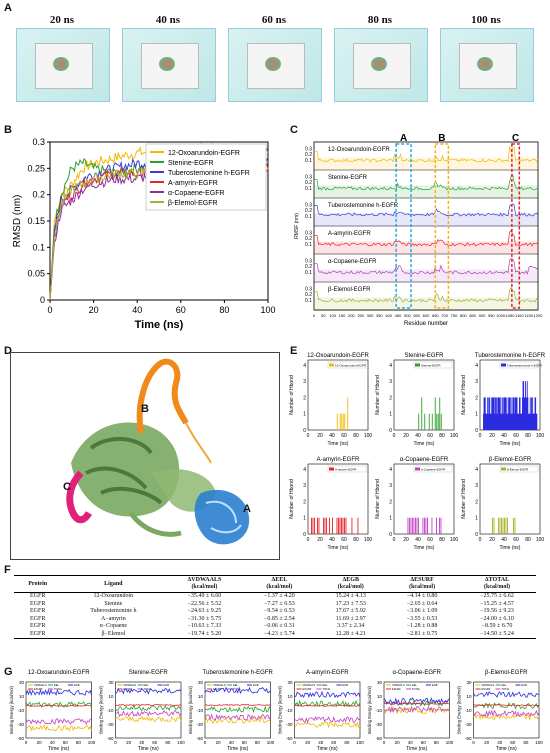  What do you see at coordinates (36, 274) in the screenshot?
I see `y-tick-label: 0.05` at bounding box center [36, 274].